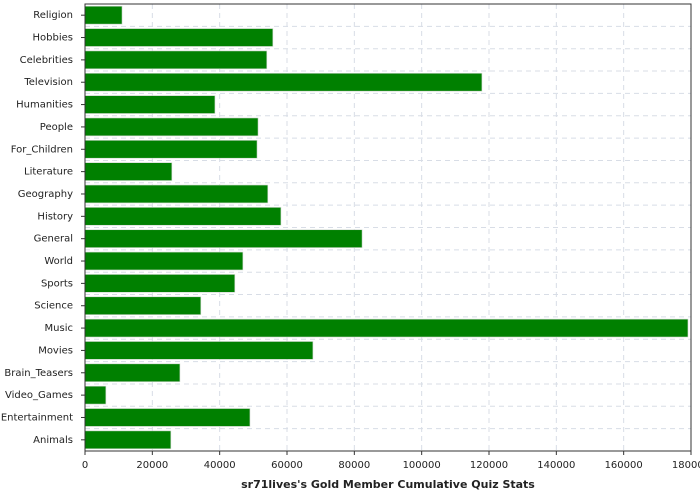  What do you see at coordinates (46, 60) in the screenshot?
I see `y-tick-label: Celebrities` at bounding box center [46, 60].